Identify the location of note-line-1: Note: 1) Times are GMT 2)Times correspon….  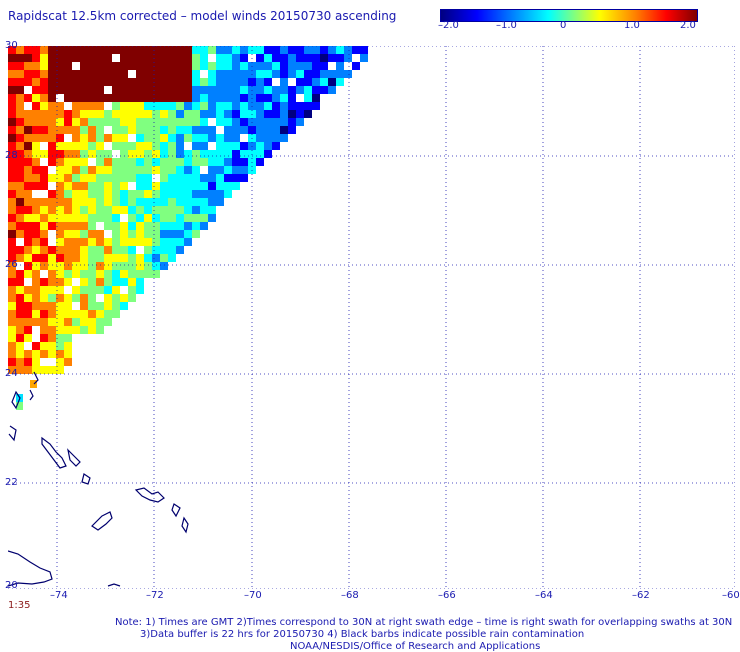
(424, 622).